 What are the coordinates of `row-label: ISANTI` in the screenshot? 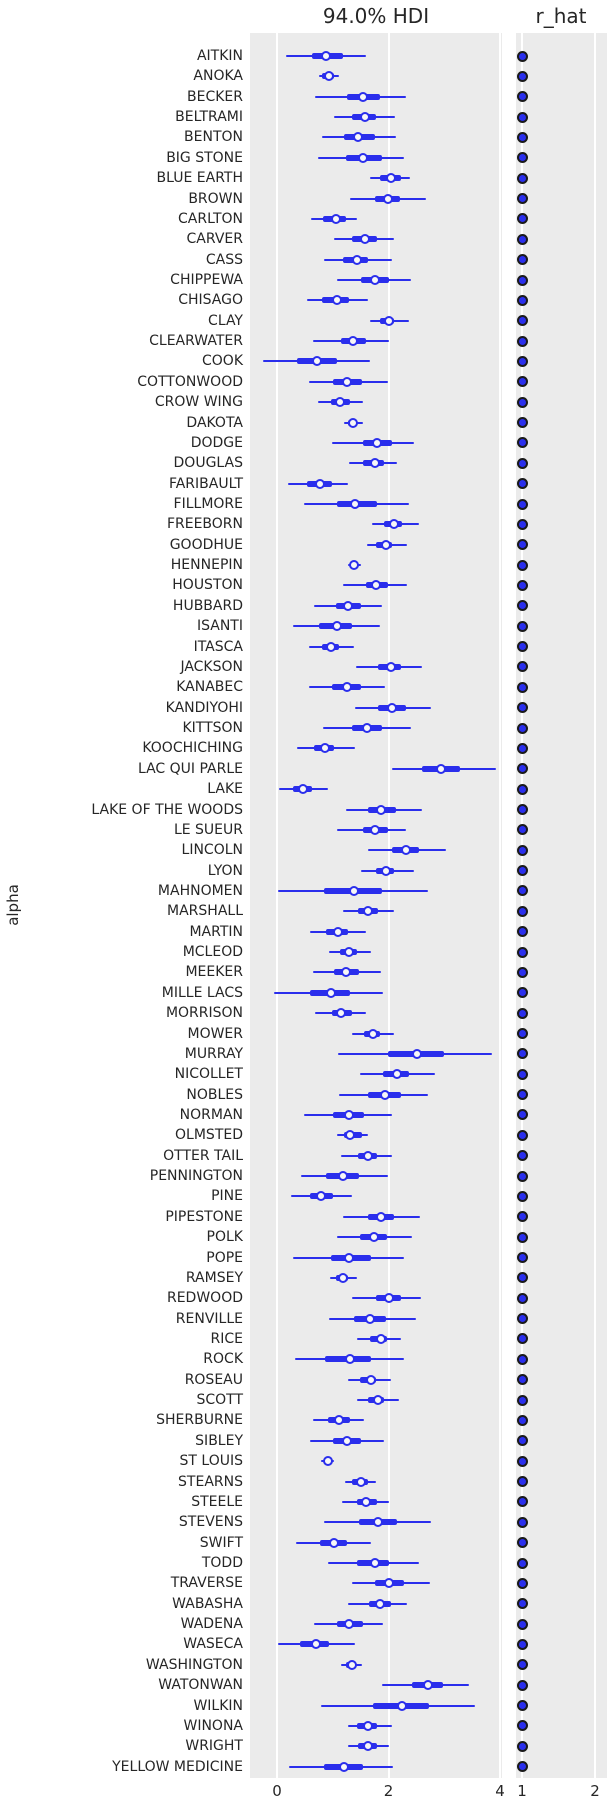 It's located at (219, 626).